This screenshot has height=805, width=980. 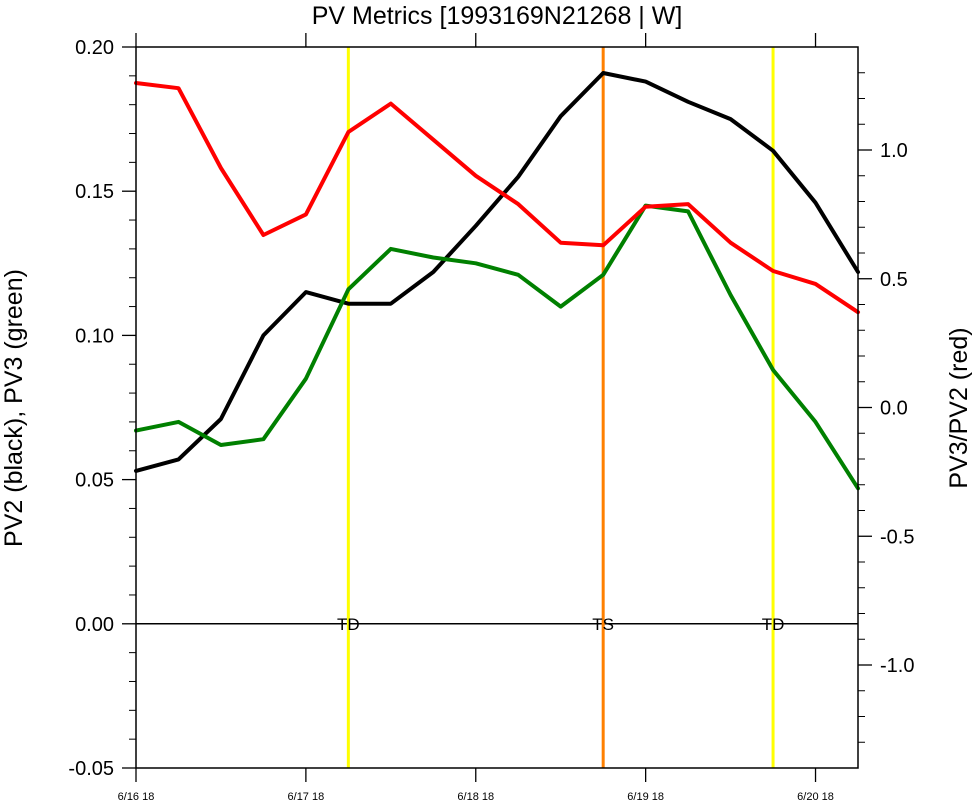 I want to click on left-tick-label: 0.10, so click(x=94, y=336).